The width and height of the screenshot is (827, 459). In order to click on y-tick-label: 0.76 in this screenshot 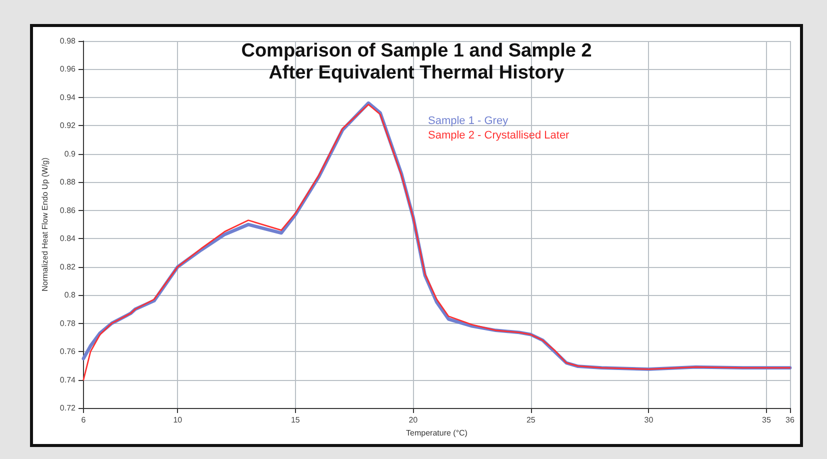, I will do `click(68, 351)`.